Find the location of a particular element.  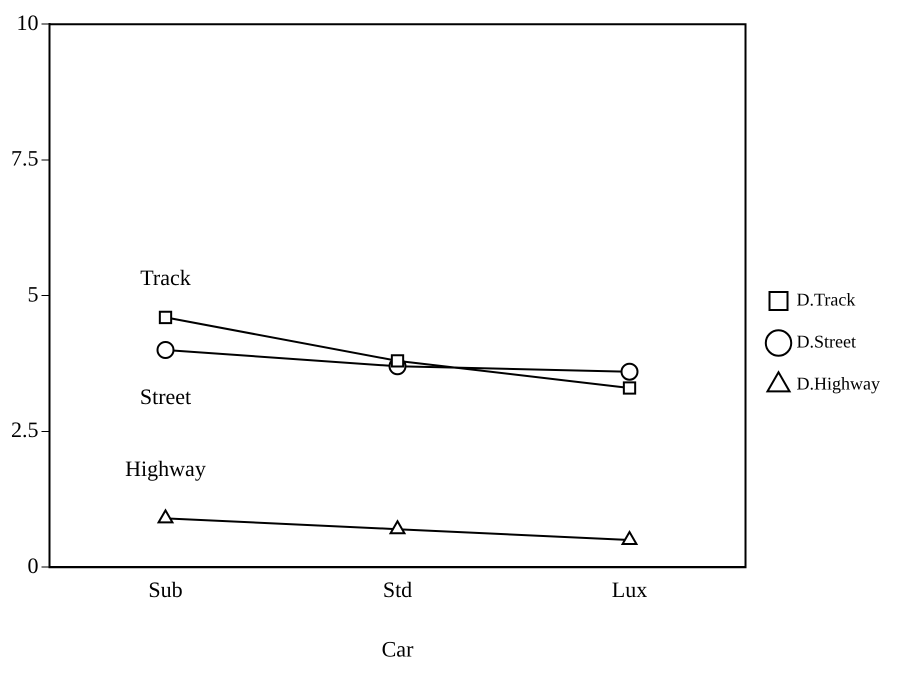

legend-label: D.Street is located at coordinates (826, 342).